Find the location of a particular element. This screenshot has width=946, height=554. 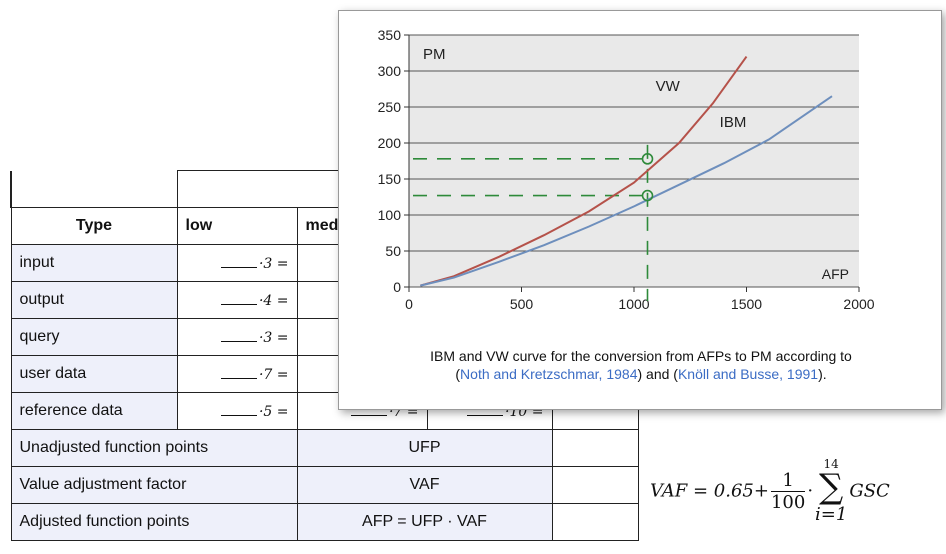

y-axis-label: PM is located at coordinates (434, 54).